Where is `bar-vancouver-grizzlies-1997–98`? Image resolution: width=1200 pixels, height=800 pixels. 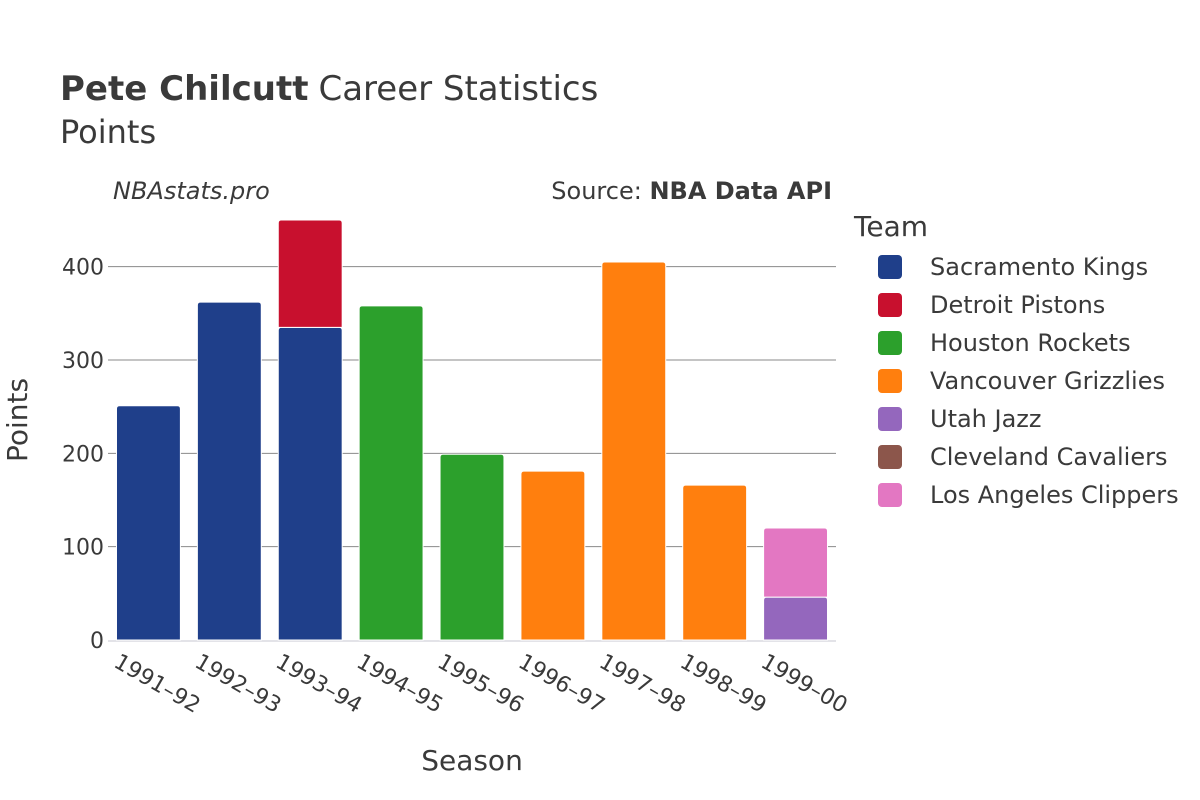
bar-vancouver-grizzlies-1997–98 is located at coordinates (634, 451).